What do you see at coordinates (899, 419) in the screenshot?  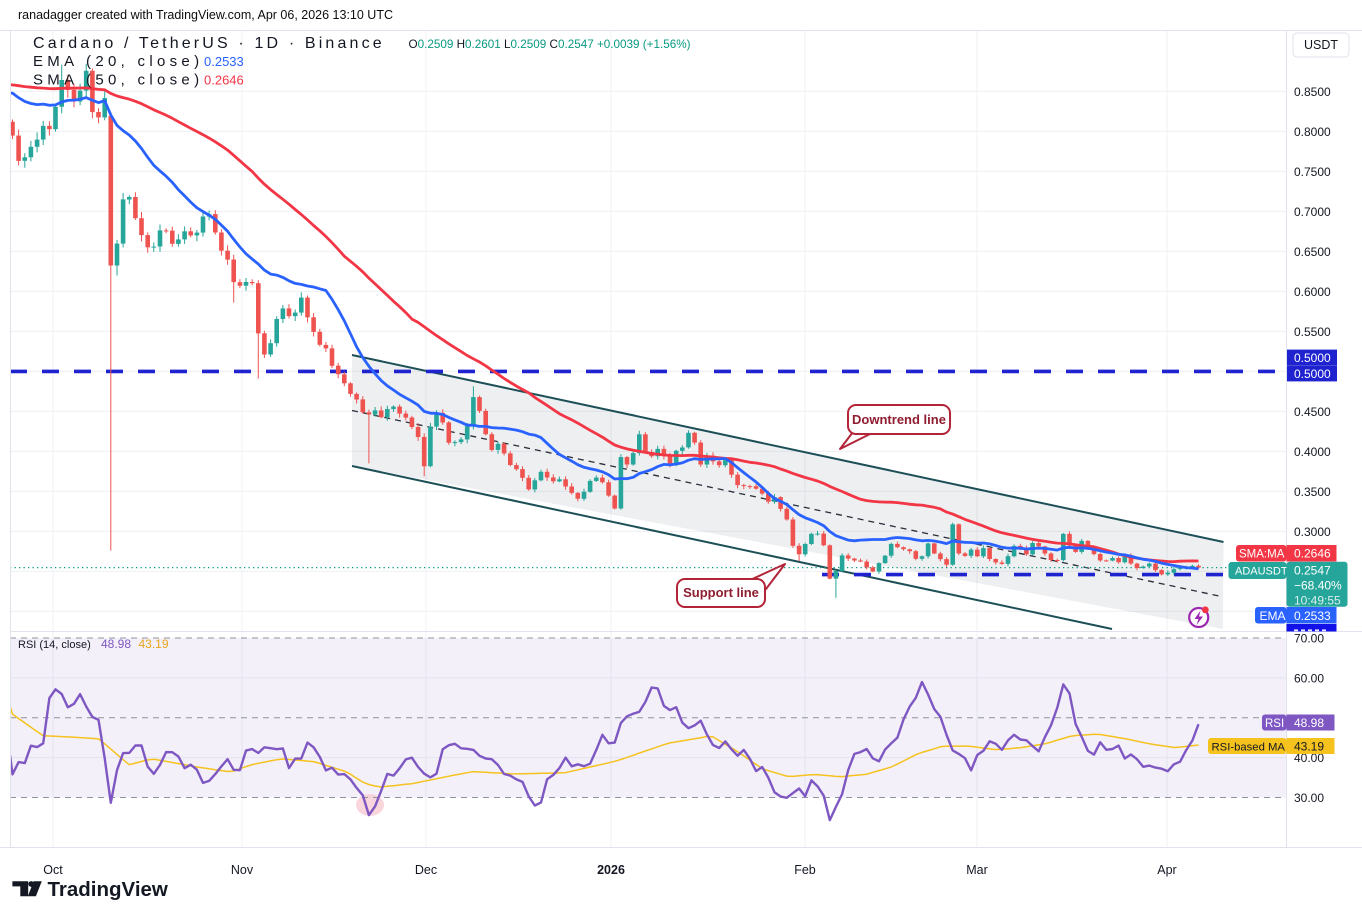 I see `svg-text: Downtrend line` at bounding box center [899, 419].